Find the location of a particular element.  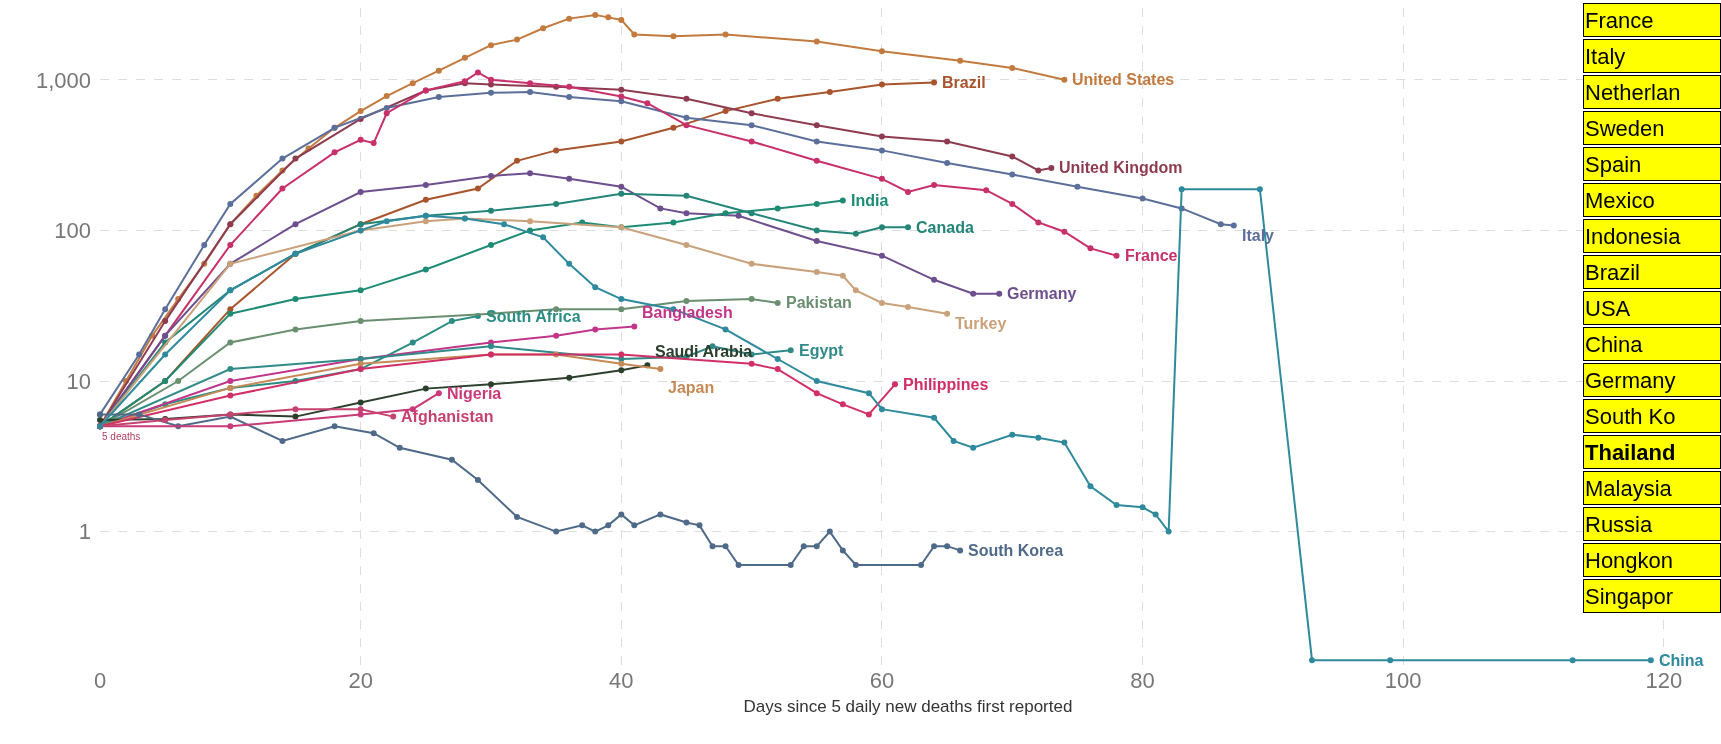

series-label: France is located at coordinates (1151, 255).